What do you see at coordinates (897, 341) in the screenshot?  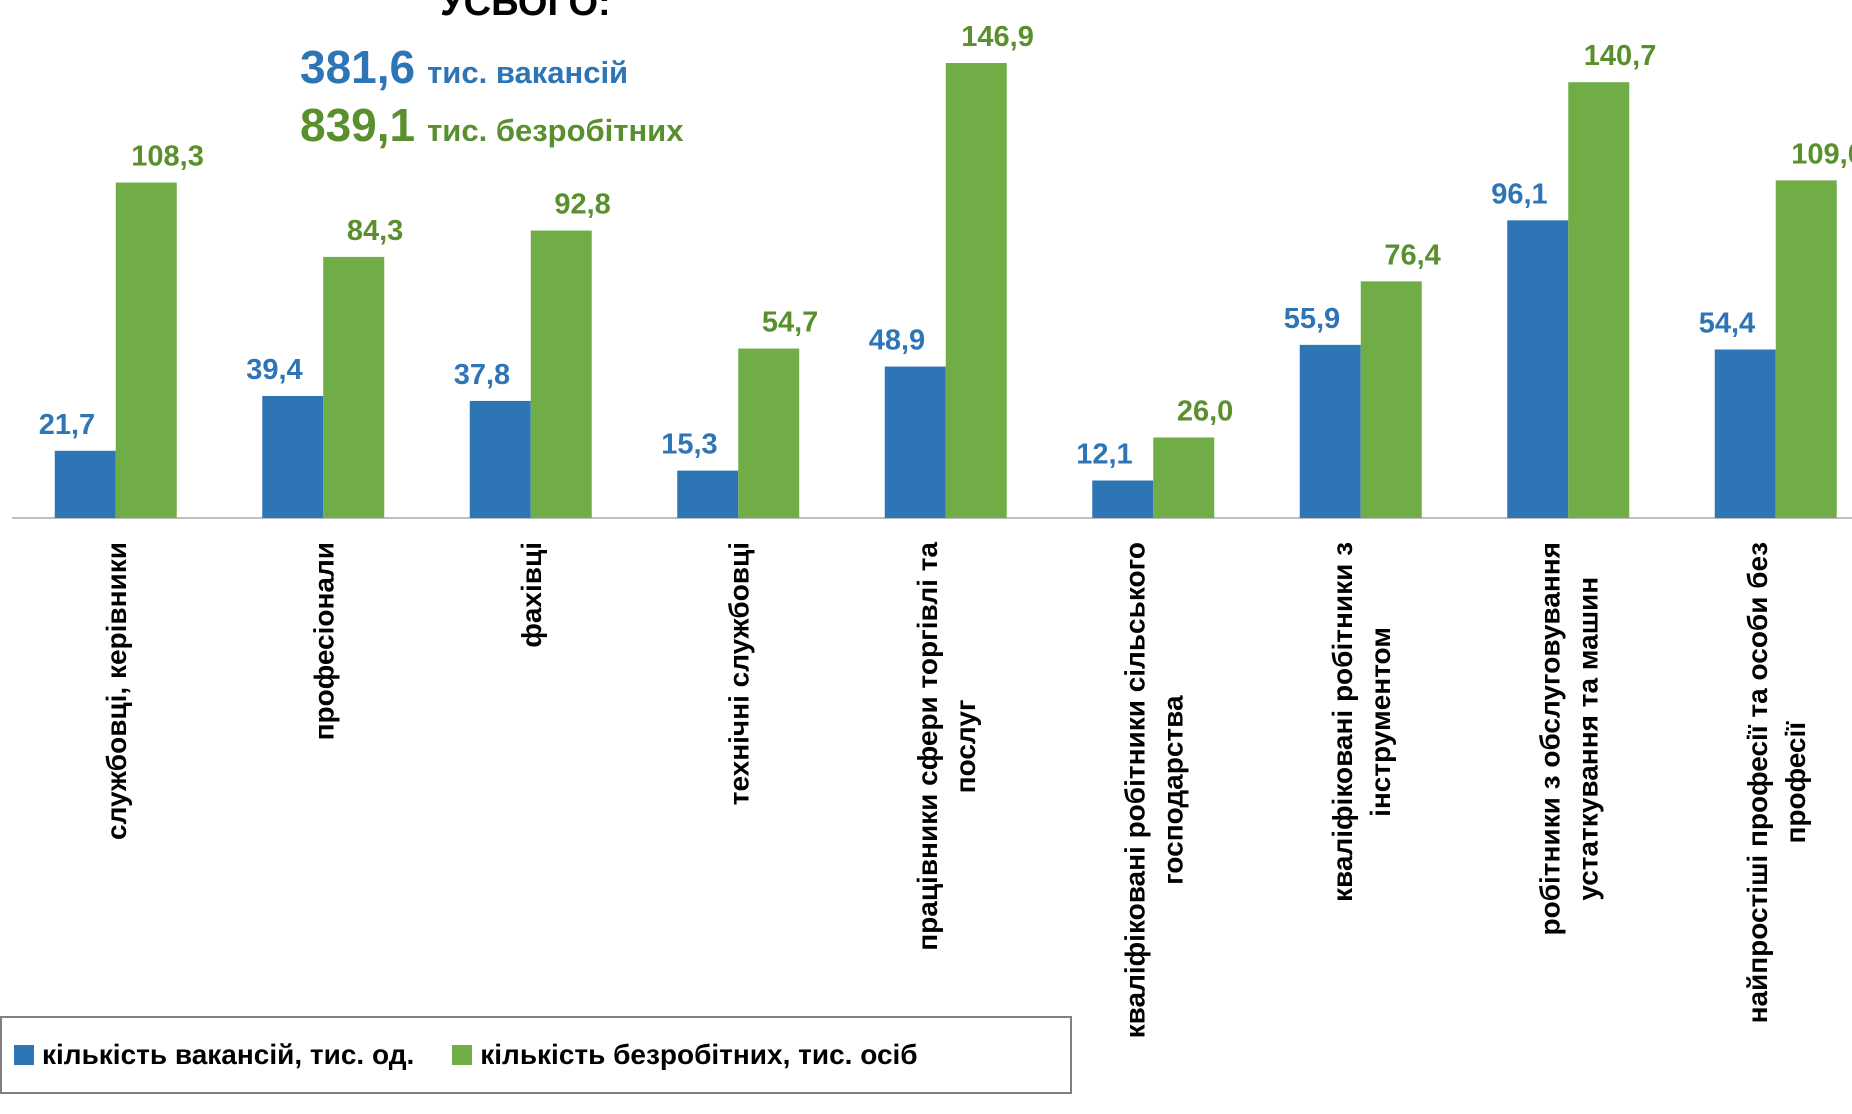 I see `data-label-vacancies-5: 48,9` at bounding box center [897, 341].